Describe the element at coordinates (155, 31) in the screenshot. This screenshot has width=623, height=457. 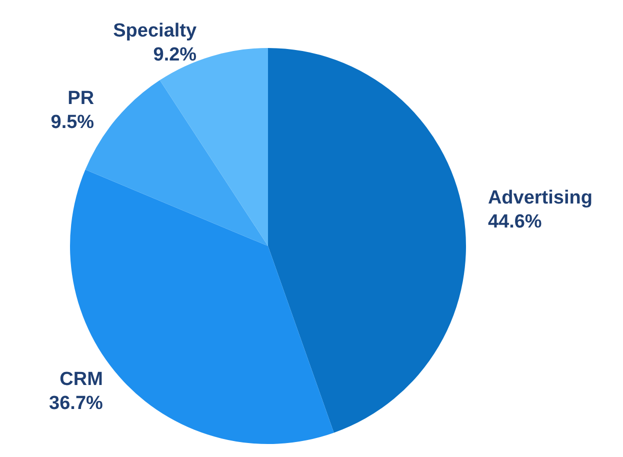
I see `slice-label: Specialty` at that location.